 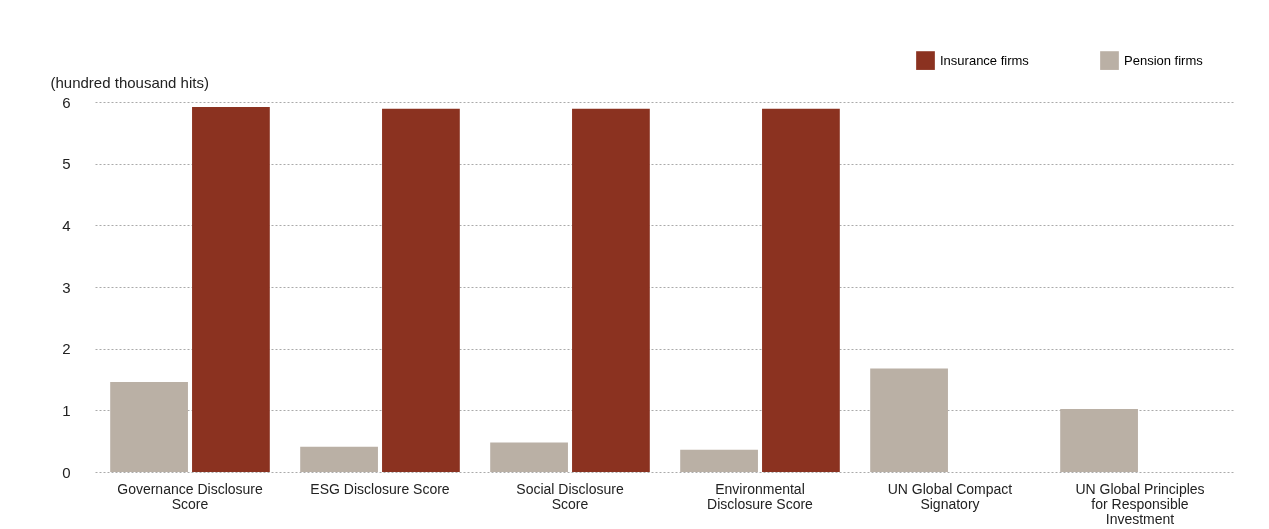 I want to click on legend-label: Pension firms, so click(x=1164, y=60).